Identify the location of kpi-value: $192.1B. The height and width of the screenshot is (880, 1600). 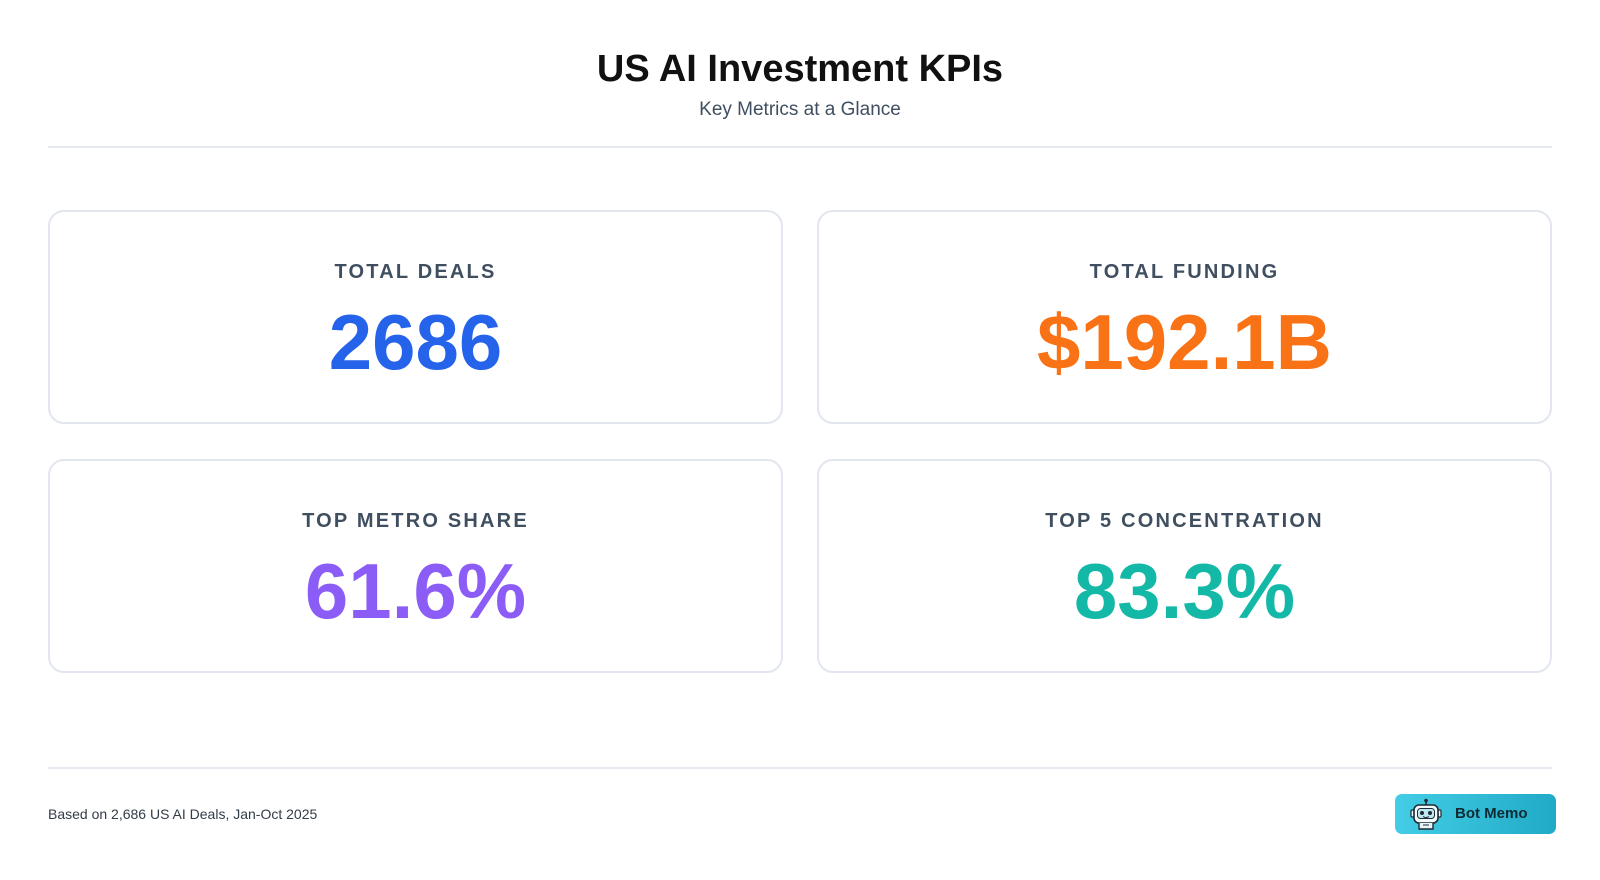
(1184, 342).